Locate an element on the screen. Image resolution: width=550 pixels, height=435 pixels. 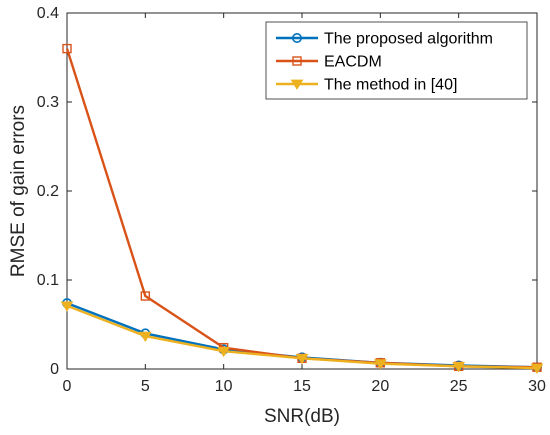
y-tick-label: 0.3 is located at coordinates (48, 102).